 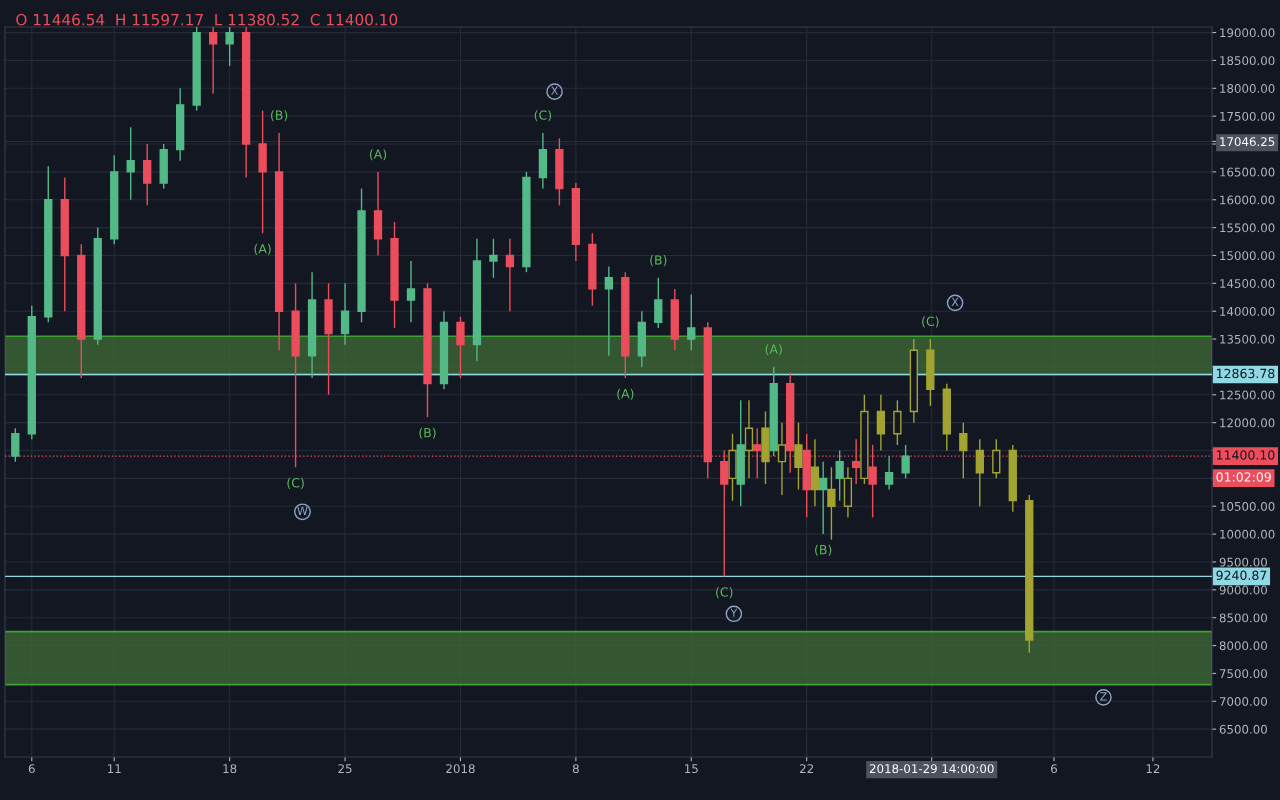 I want to click on ref-line-label: 11400.10, so click(x=1245, y=455).